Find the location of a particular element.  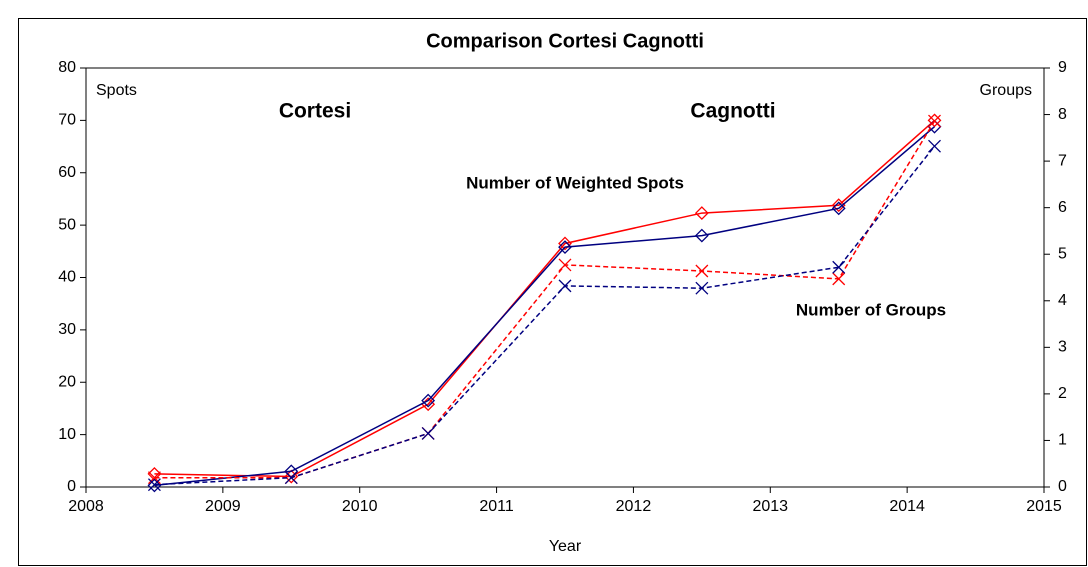

y-axis-label: Spots is located at coordinates (116, 90).